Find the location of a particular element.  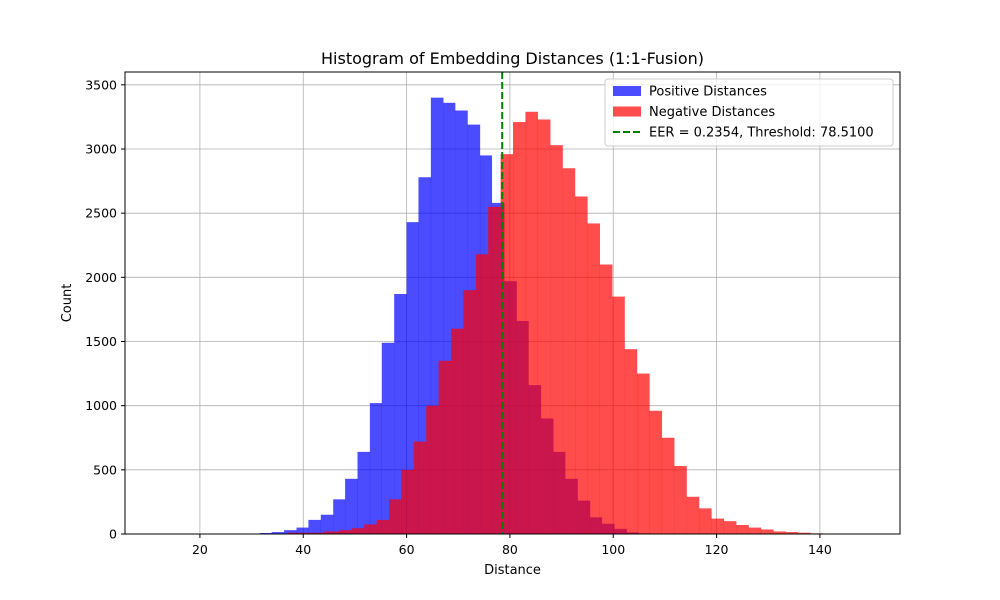

legend-negative-swatch is located at coordinates (627, 111).